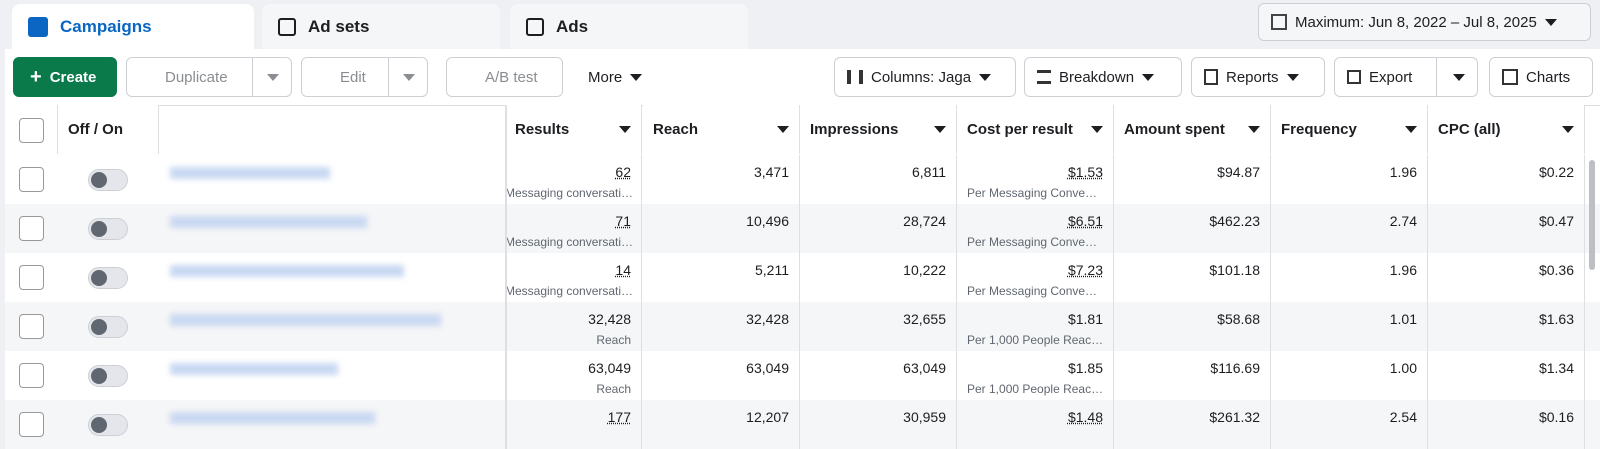 Image resolution: width=1600 pixels, height=449 pixels. What do you see at coordinates (772, 270) in the screenshot?
I see `cell-value: 5,211` at bounding box center [772, 270].